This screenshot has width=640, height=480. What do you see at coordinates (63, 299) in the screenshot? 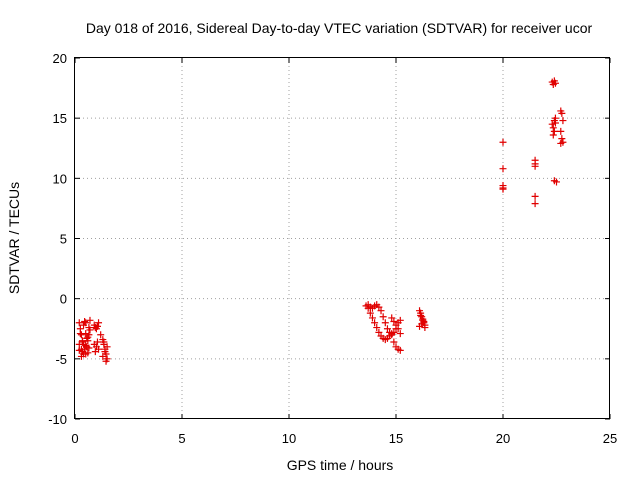
I see `y-tick-label: 0` at bounding box center [63, 299].